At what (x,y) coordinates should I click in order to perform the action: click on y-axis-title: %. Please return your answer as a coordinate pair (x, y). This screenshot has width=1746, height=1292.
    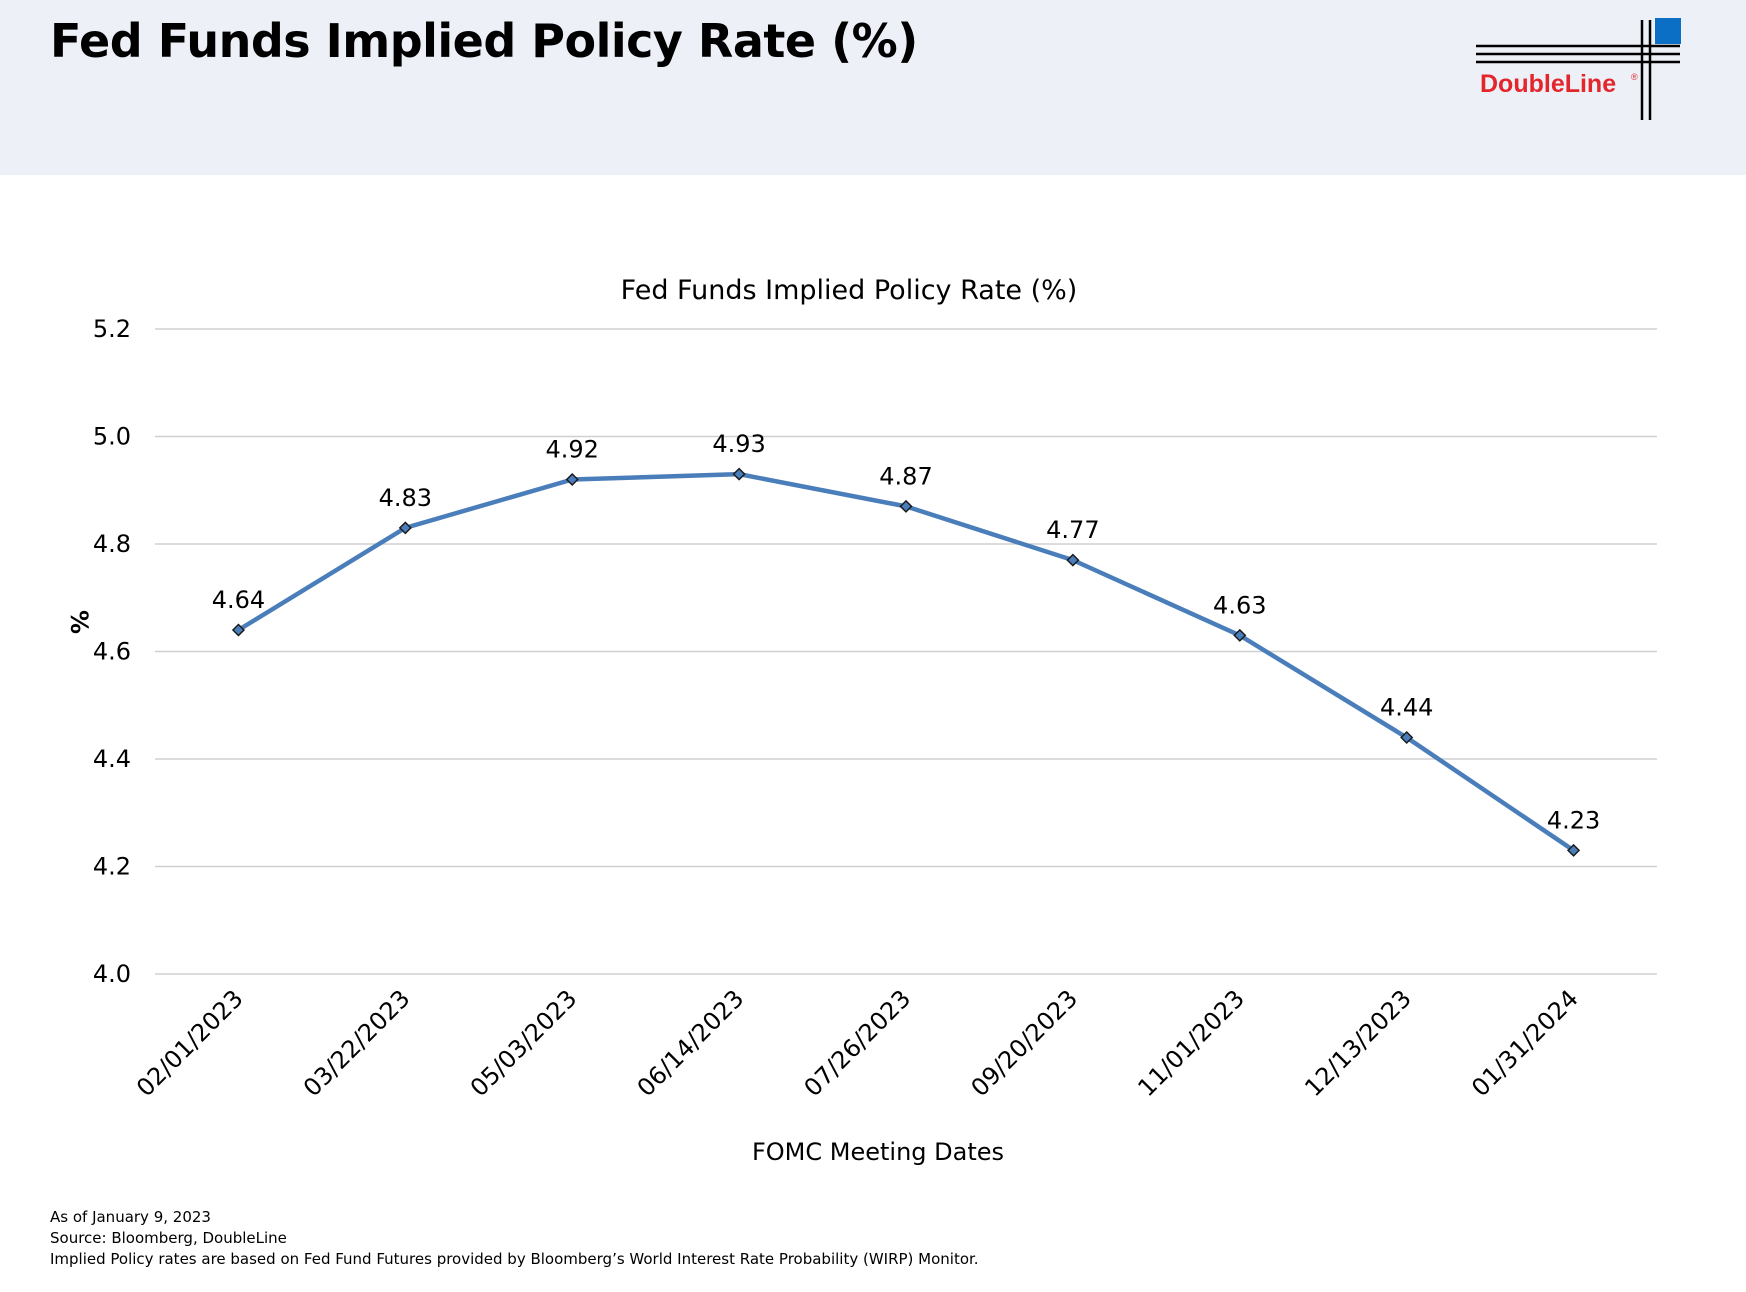
    Looking at the image, I should click on (79, 622).